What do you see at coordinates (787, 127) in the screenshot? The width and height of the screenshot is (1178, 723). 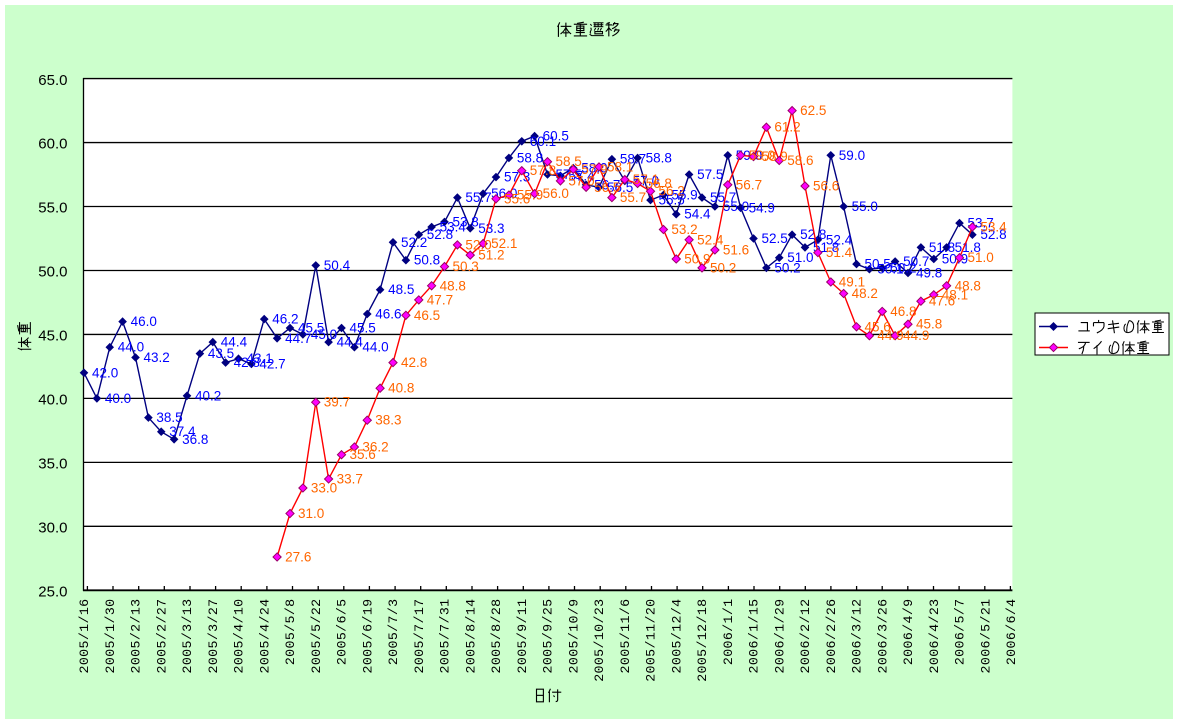 I see `svg-text: 61.2` at bounding box center [787, 127].